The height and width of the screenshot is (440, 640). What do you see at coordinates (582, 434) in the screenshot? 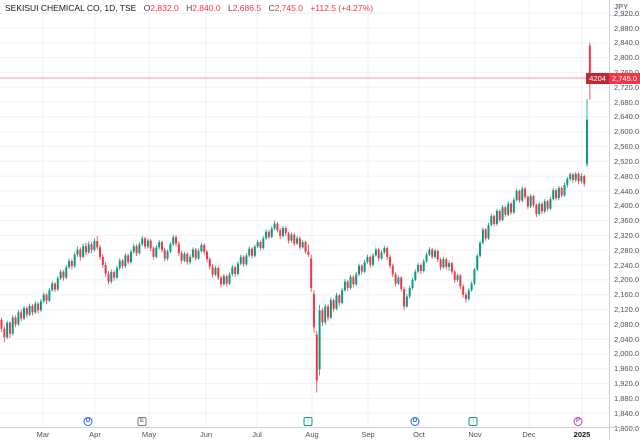
I see `time-tick-label-2025: 2025` at bounding box center [582, 434].